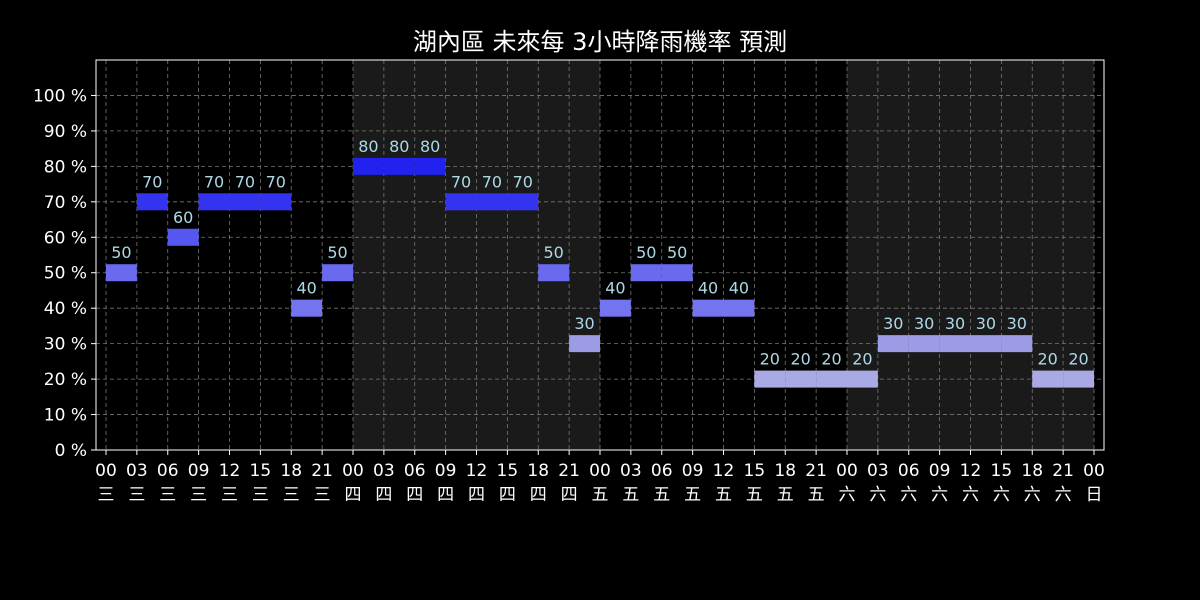 Image resolution: width=1200 pixels, height=600 pixels. I want to click on x-tick-day-23: 五, so click(816, 495).